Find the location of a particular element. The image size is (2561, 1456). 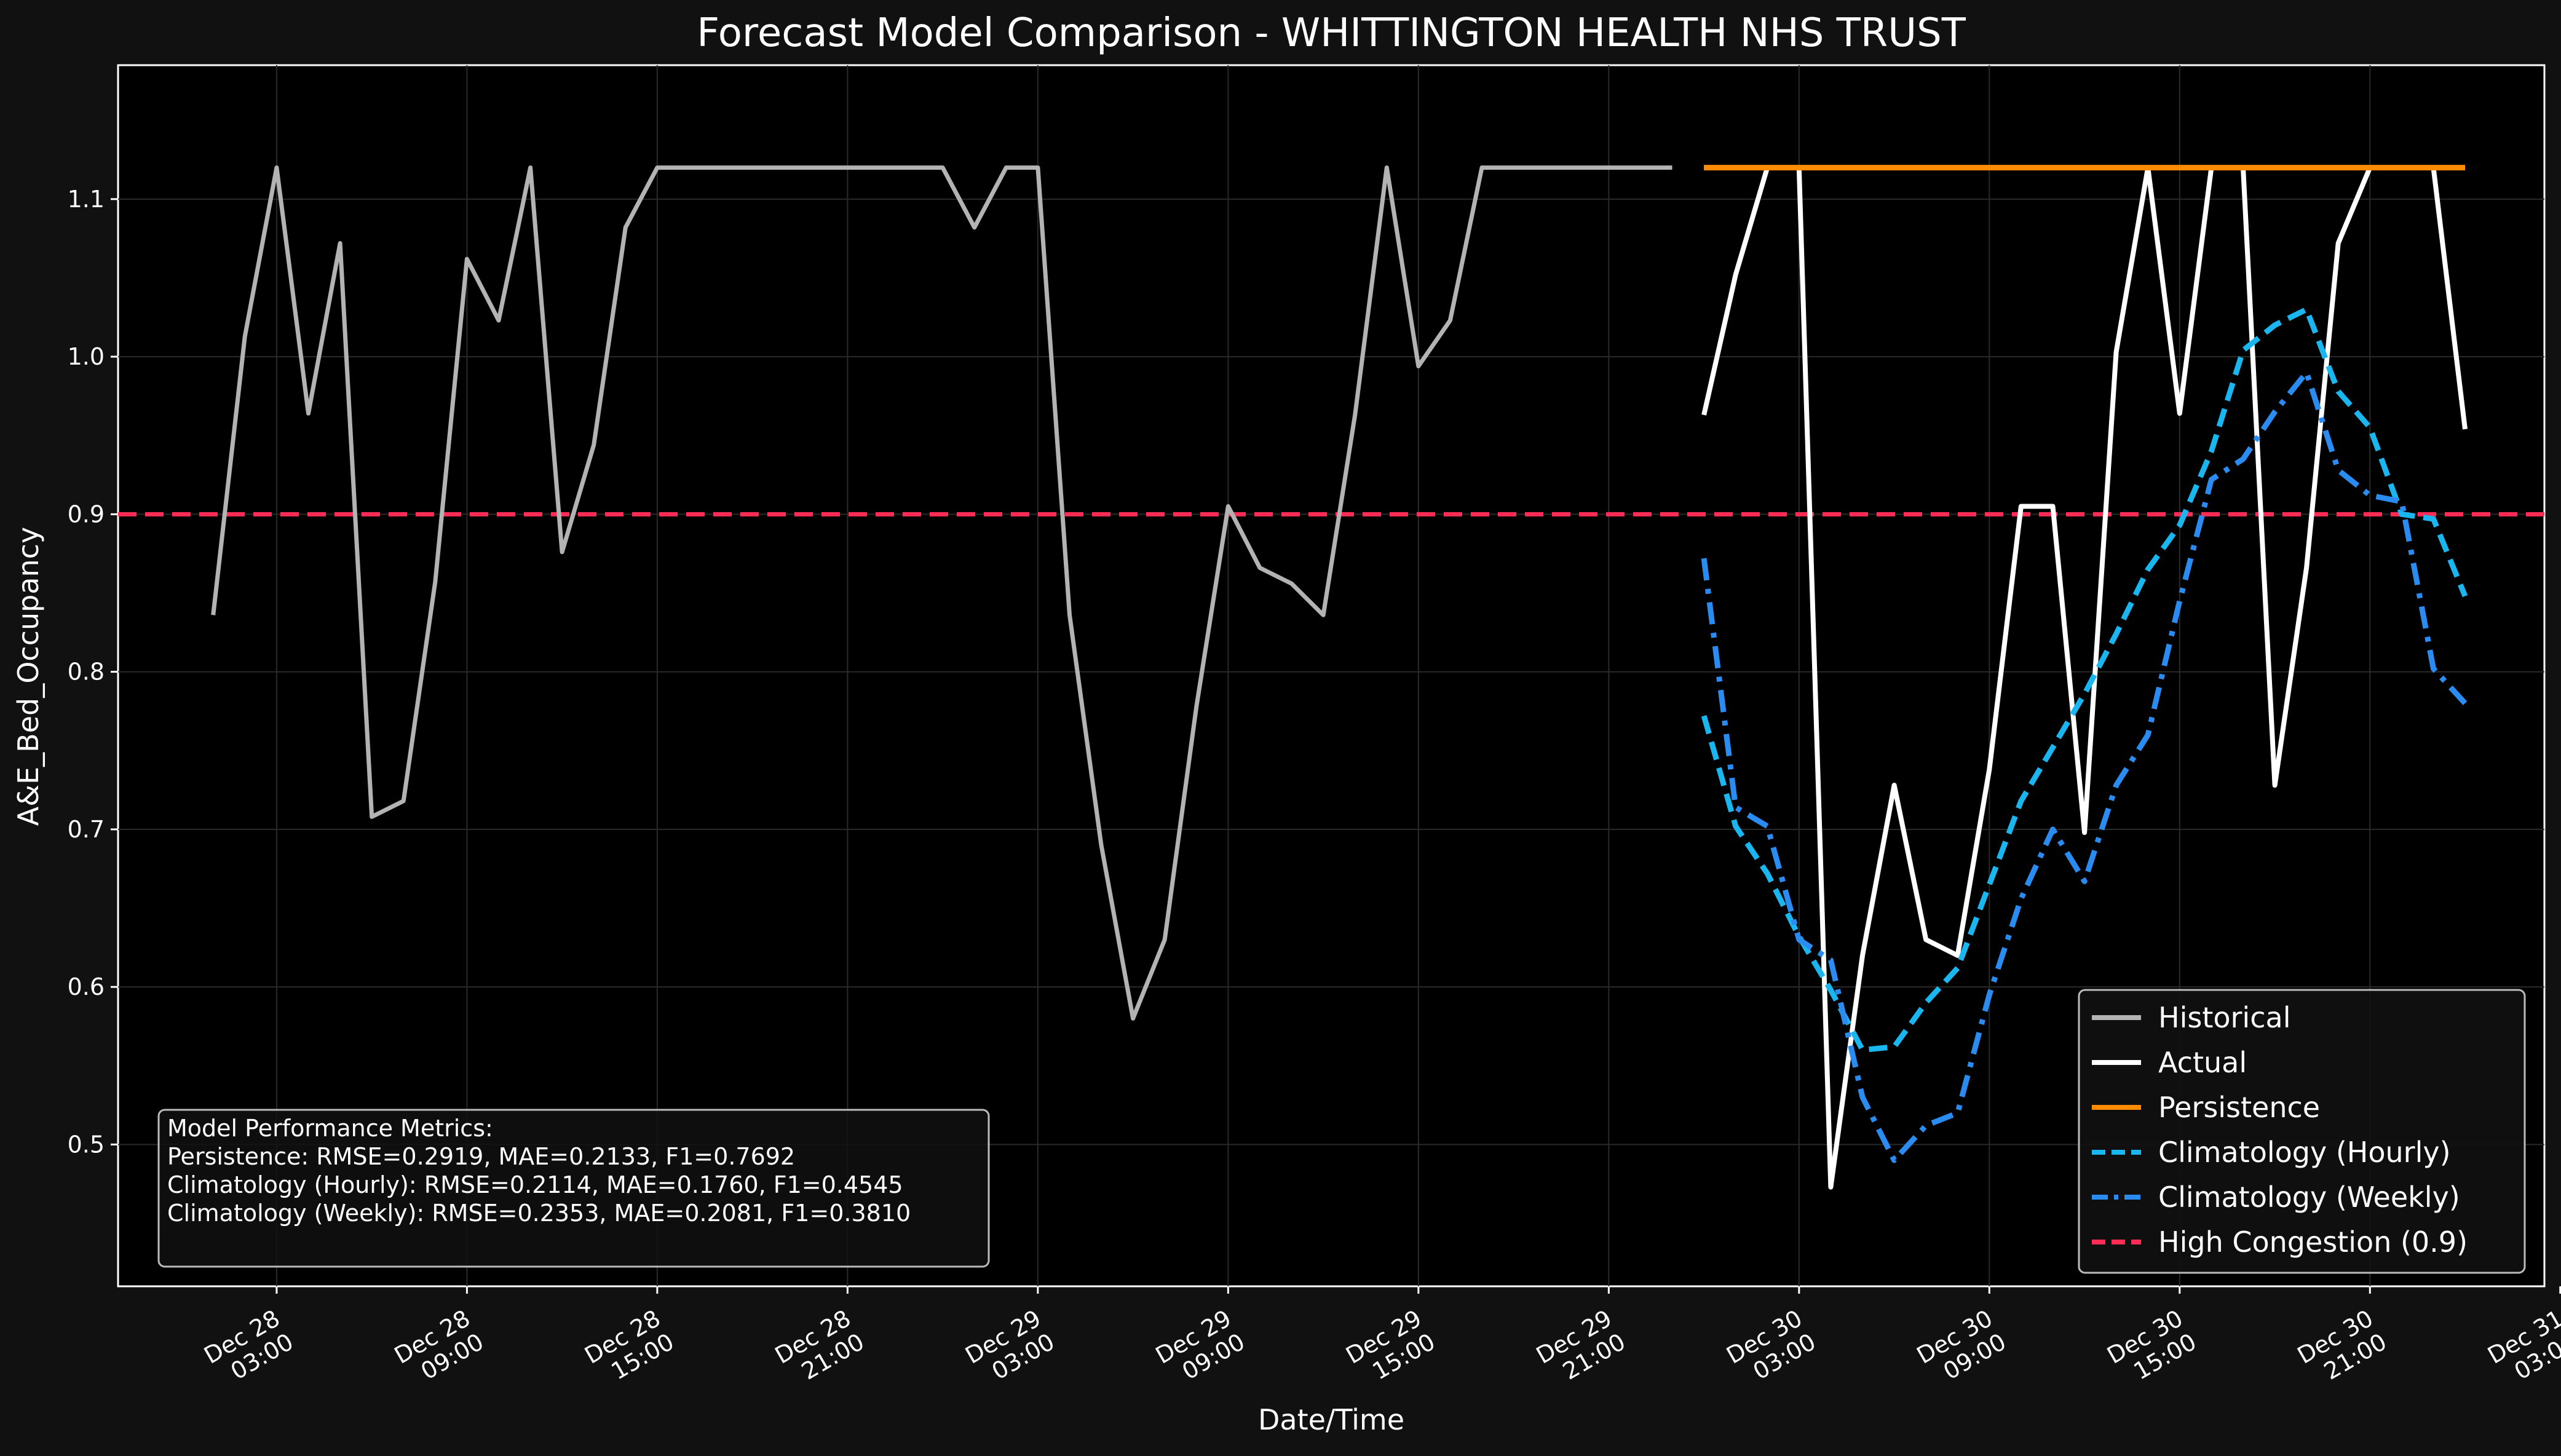

y-tick-label: 1.1 is located at coordinates (86, 199).